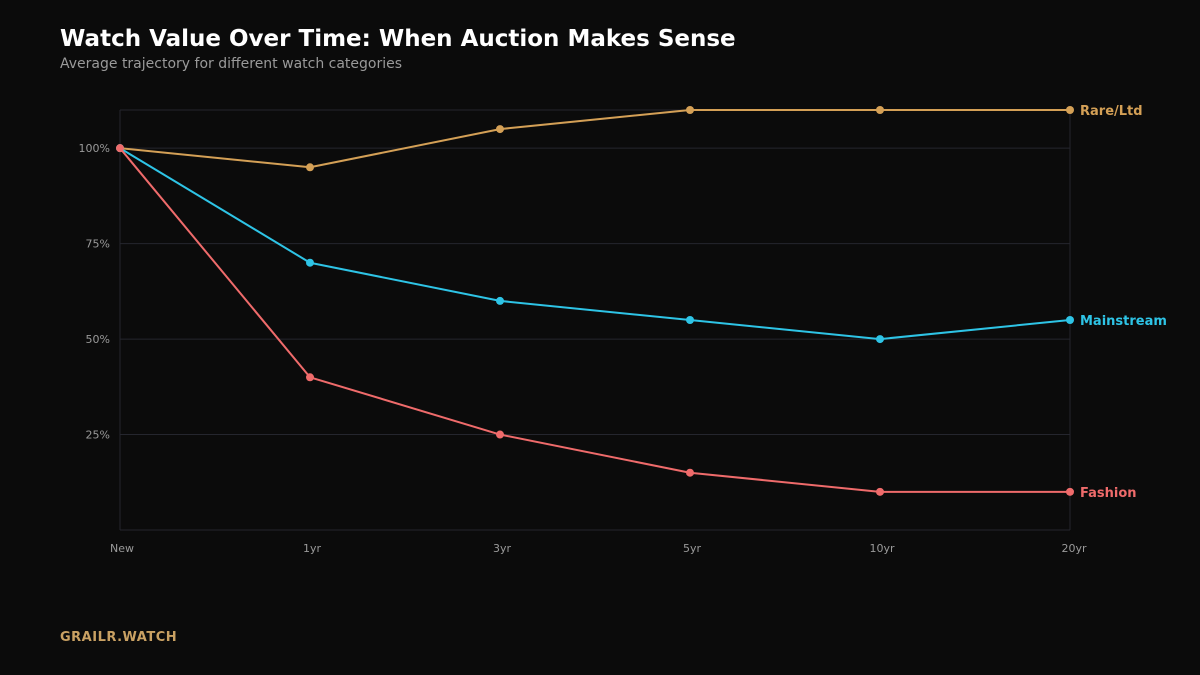 This screenshot has width=1200, height=675. Describe the element at coordinates (98, 244) in the screenshot. I see `y-tick-label: 75%` at that location.